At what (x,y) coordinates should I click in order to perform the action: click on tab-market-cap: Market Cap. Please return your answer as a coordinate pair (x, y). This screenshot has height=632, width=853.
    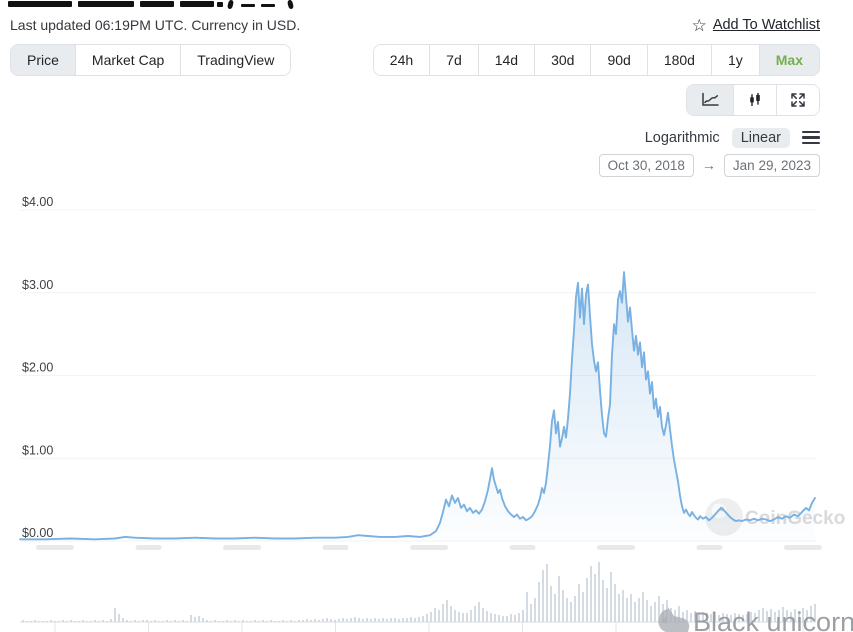
    Looking at the image, I should click on (127, 60).